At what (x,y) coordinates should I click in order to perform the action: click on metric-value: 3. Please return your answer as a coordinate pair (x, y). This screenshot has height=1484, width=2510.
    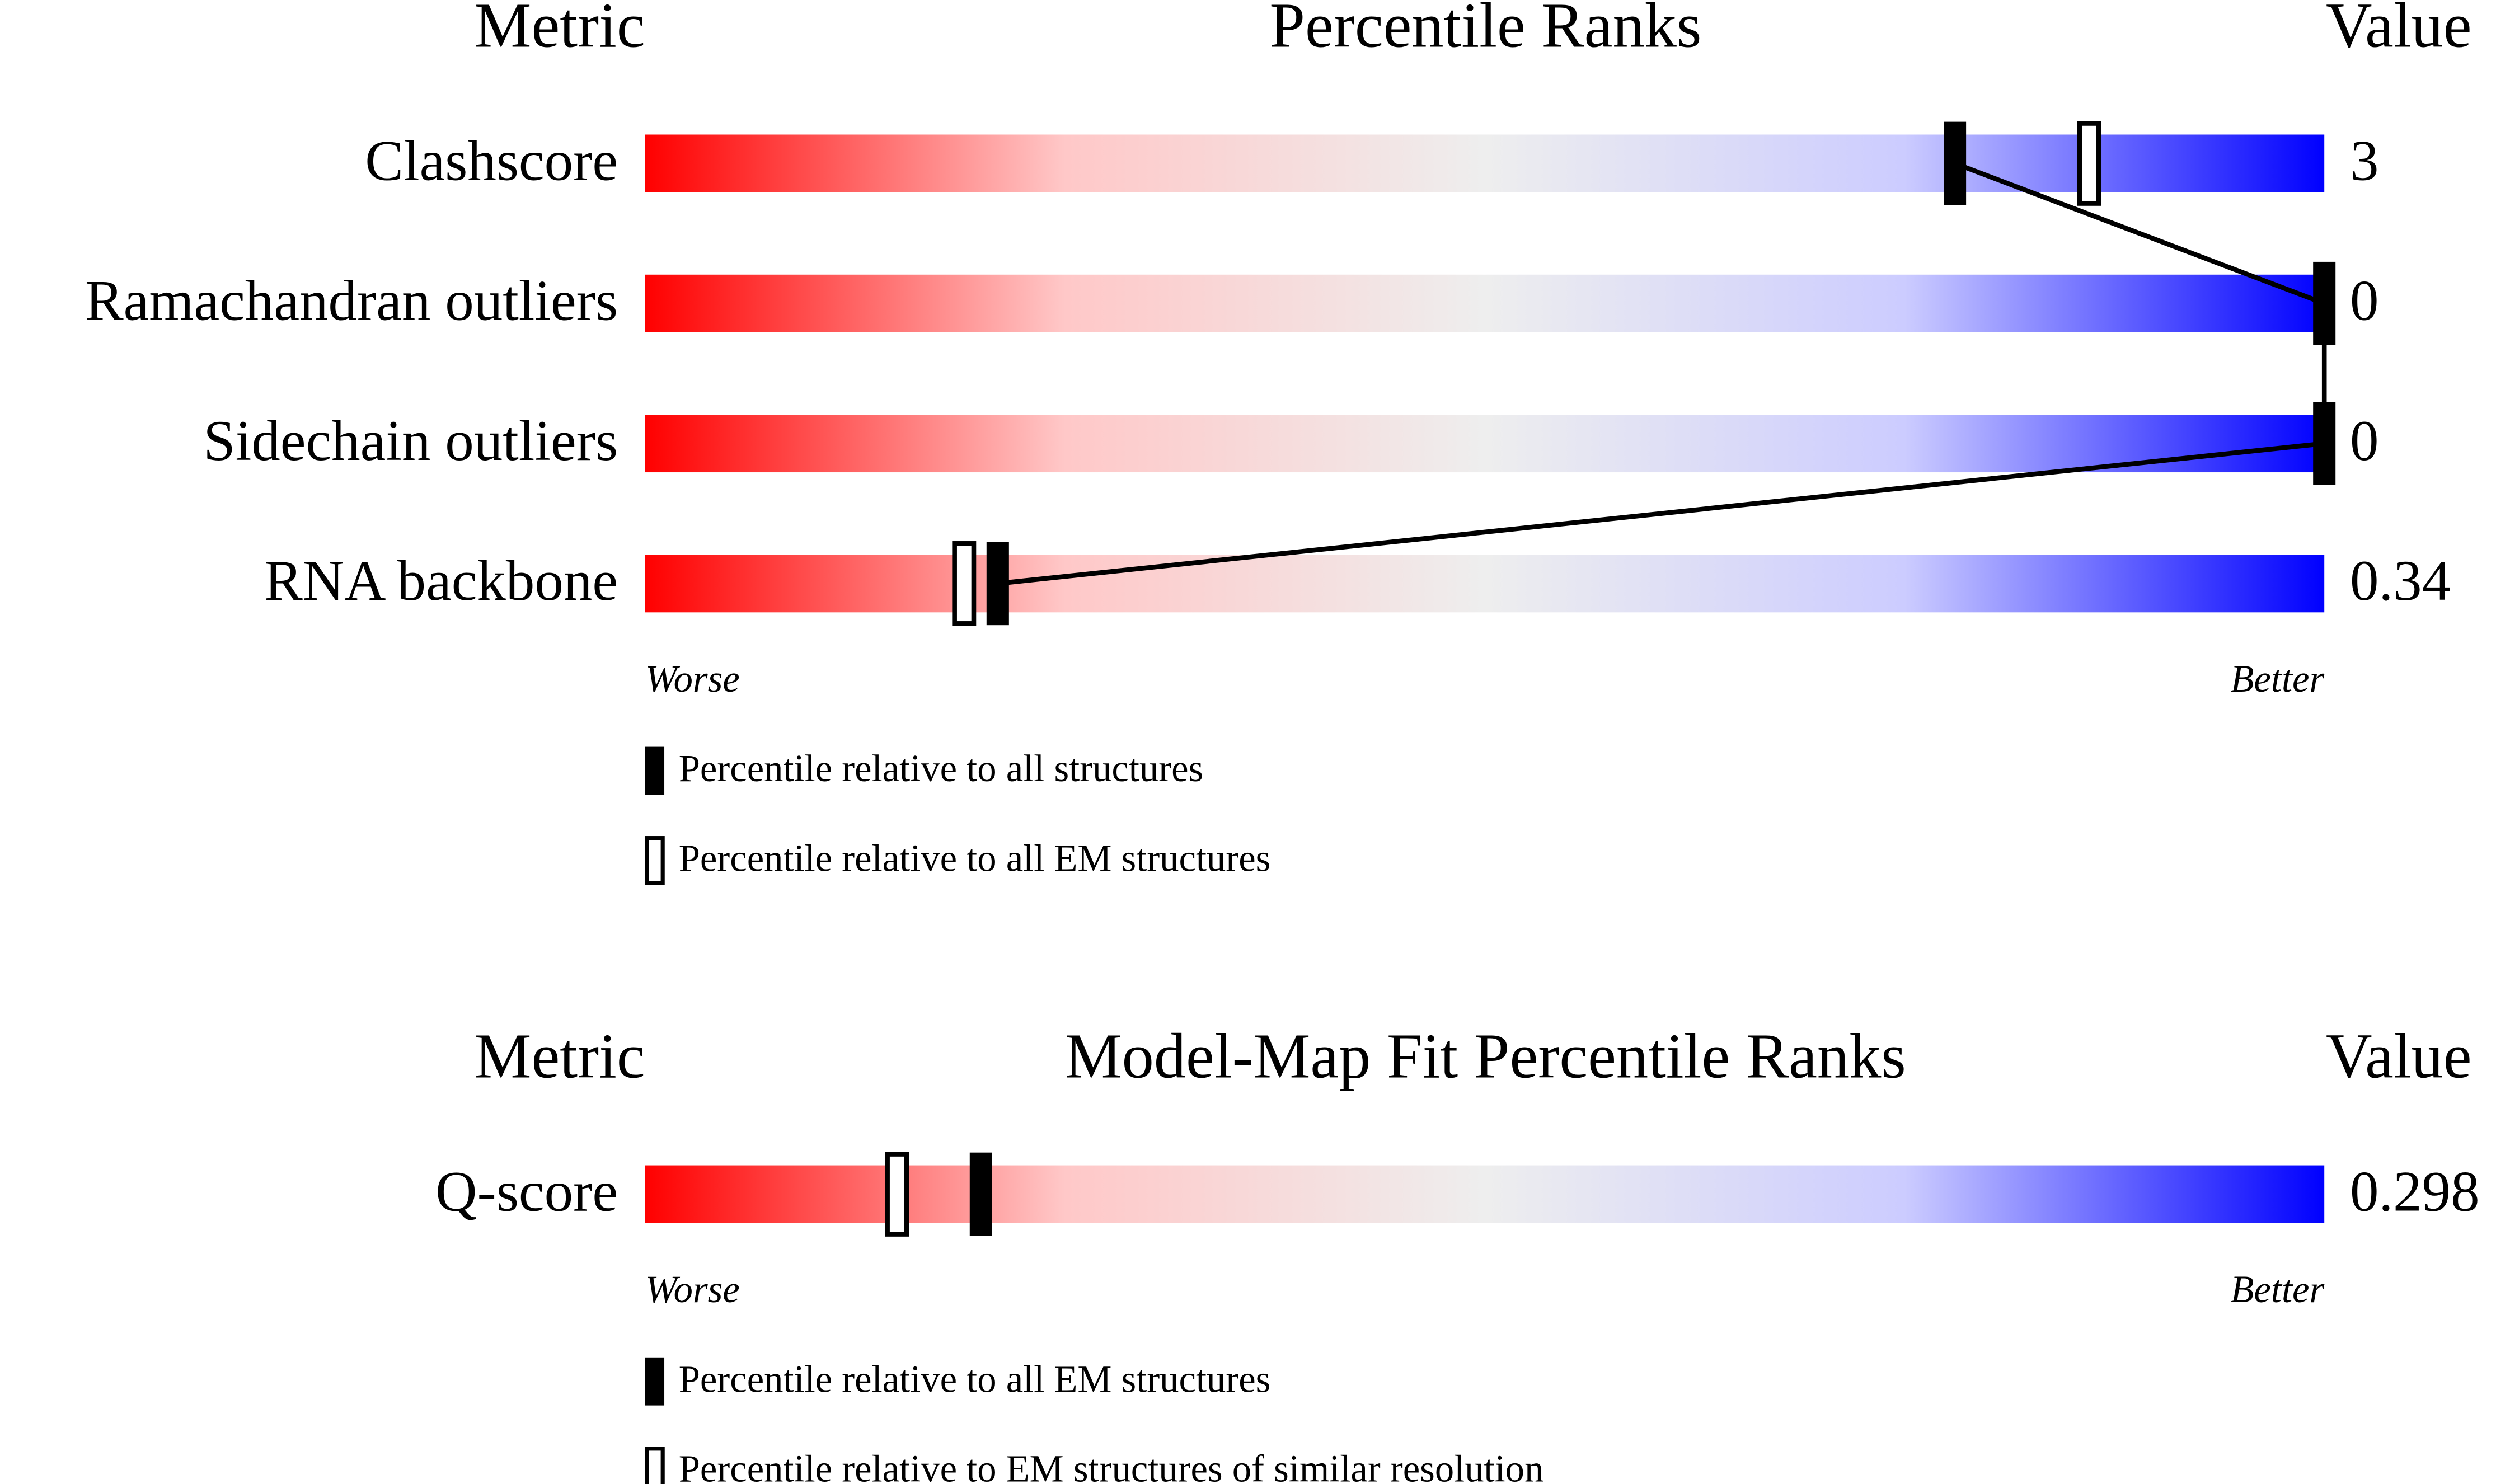
    Looking at the image, I should click on (2364, 160).